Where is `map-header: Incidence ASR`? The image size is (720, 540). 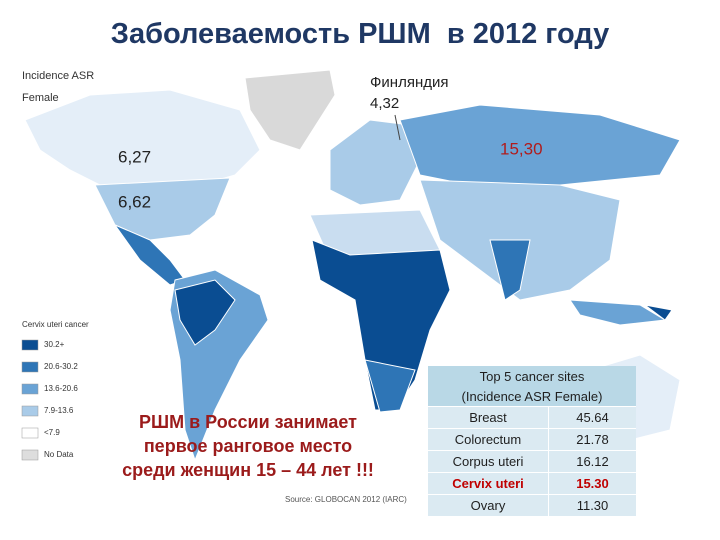 map-header: Incidence ASR is located at coordinates (58, 76).